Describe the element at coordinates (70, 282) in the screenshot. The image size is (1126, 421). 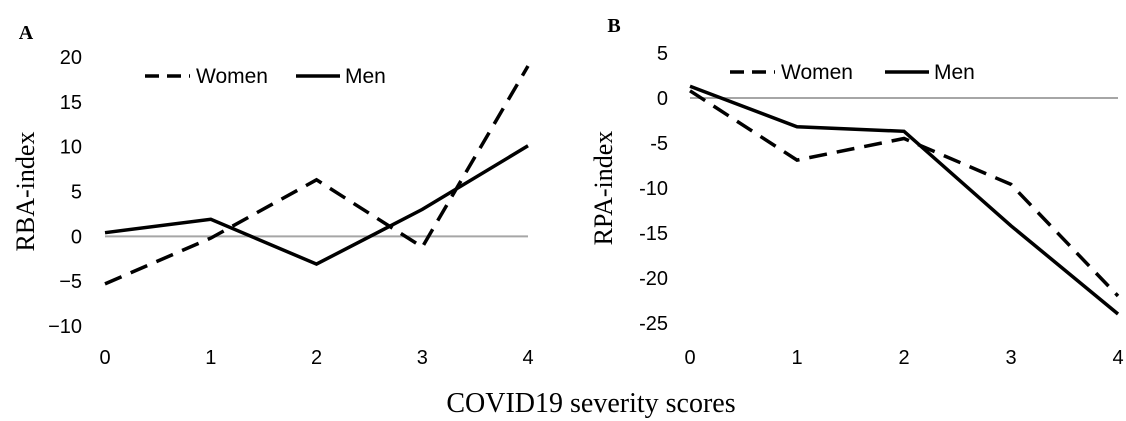
I see `y-tick-label: −5` at that location.